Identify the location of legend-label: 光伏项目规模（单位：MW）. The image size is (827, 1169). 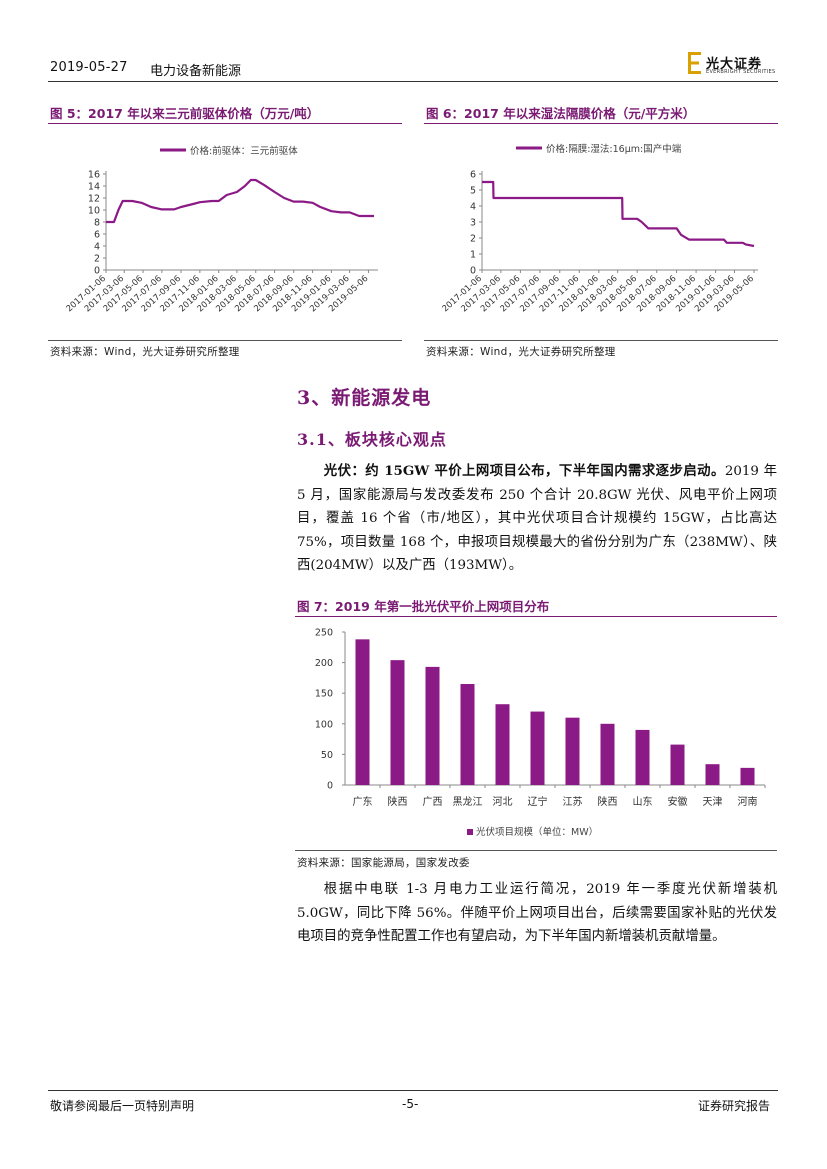
(537, 832).